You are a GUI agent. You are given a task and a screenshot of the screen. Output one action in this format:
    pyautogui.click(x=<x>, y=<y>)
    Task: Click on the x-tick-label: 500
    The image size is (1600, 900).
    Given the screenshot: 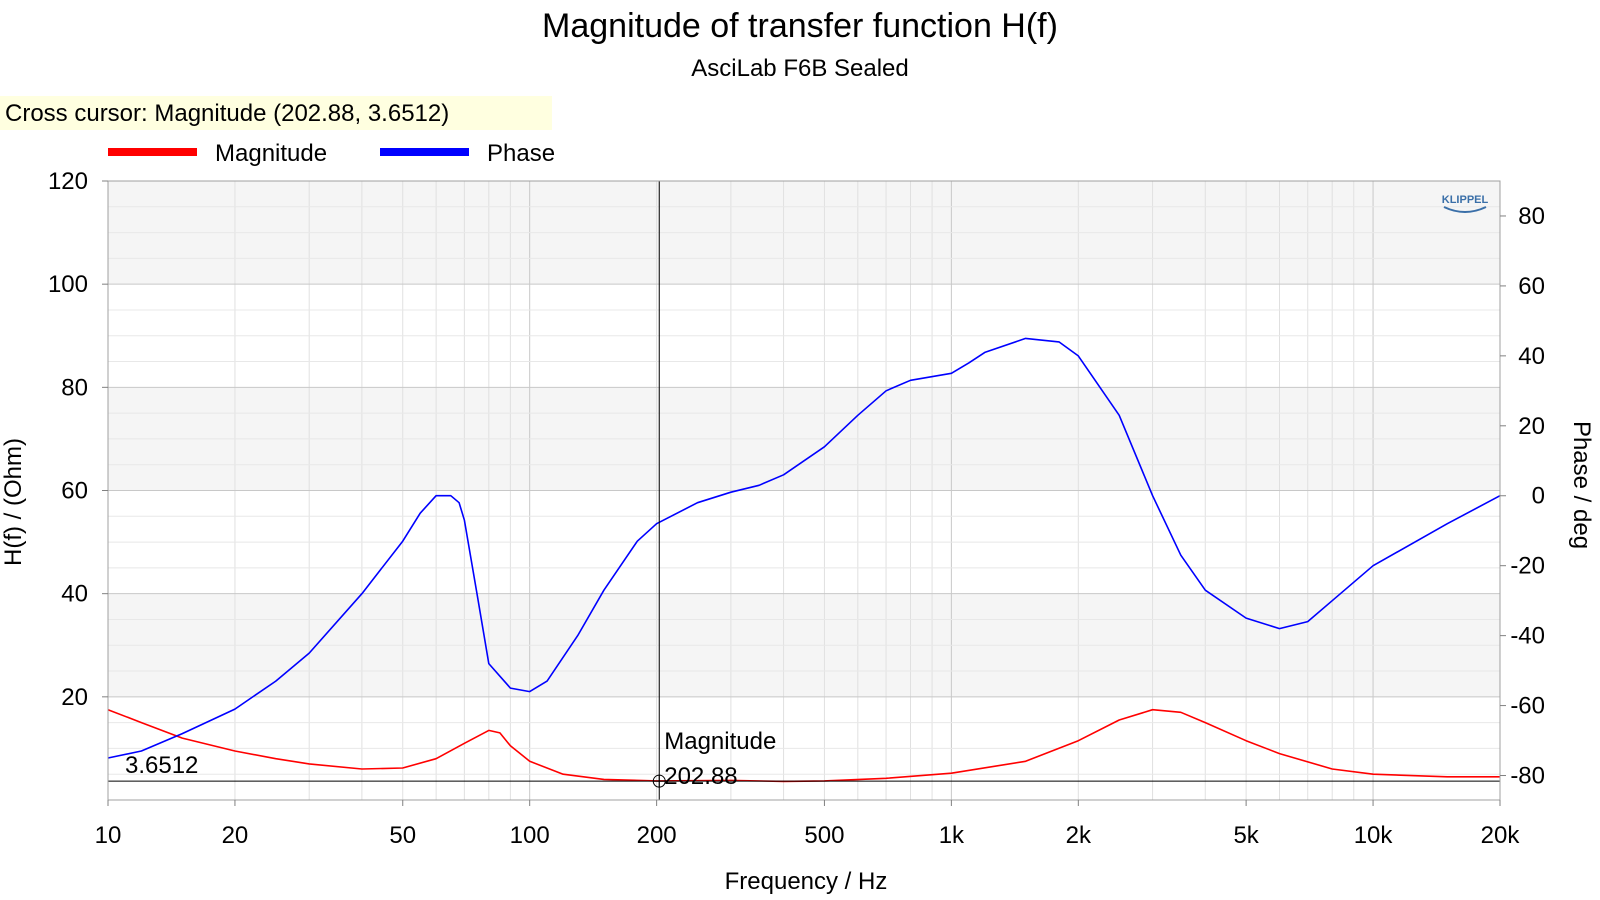 What is the action you would take?
    pyautogui.click(x=824, y=835)
    